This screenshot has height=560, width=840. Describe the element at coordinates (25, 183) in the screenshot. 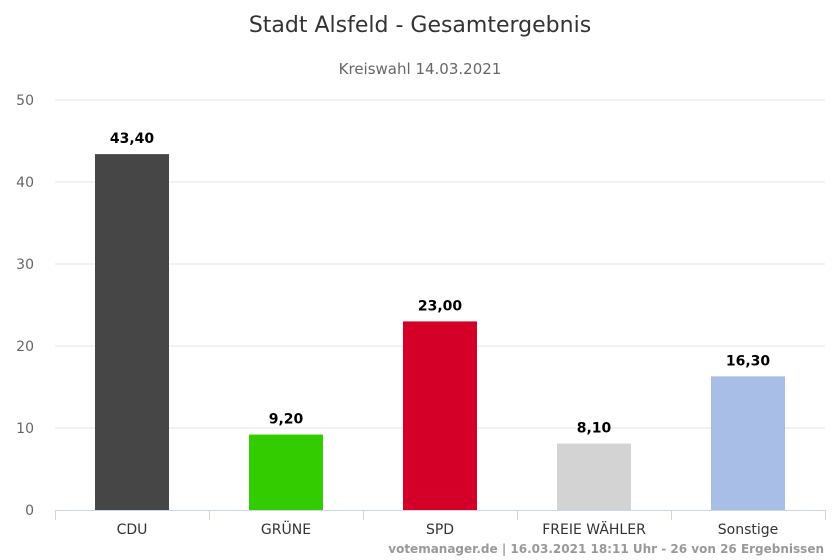

I see `y-tick-label: 40` at that location.